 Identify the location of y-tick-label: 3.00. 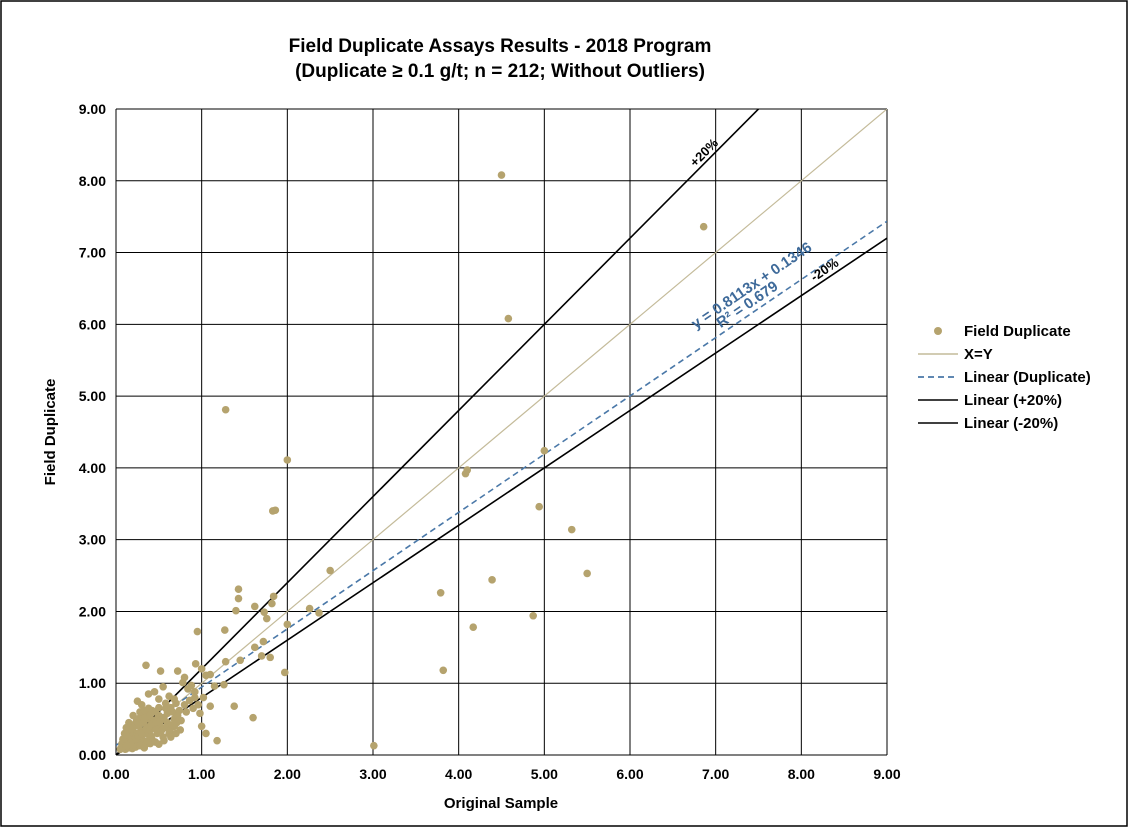
(92, 540).